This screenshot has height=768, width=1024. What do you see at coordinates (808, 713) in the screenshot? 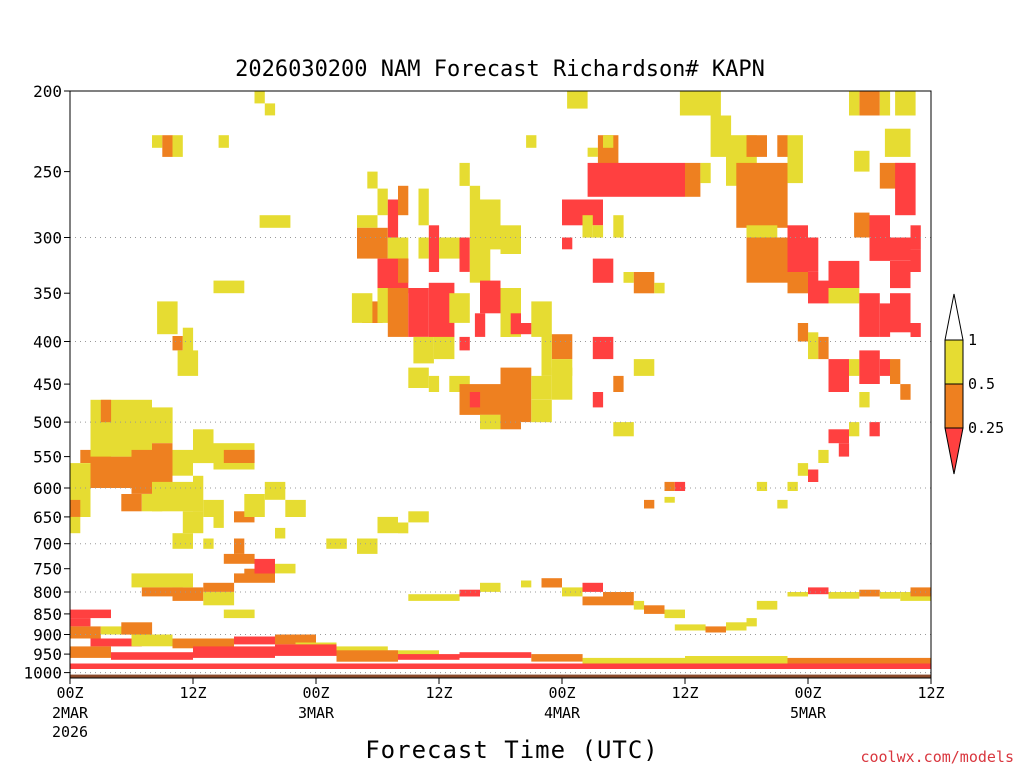
I see `x-tick-sublabel: 5MAR` at bounding box center [808, 713].